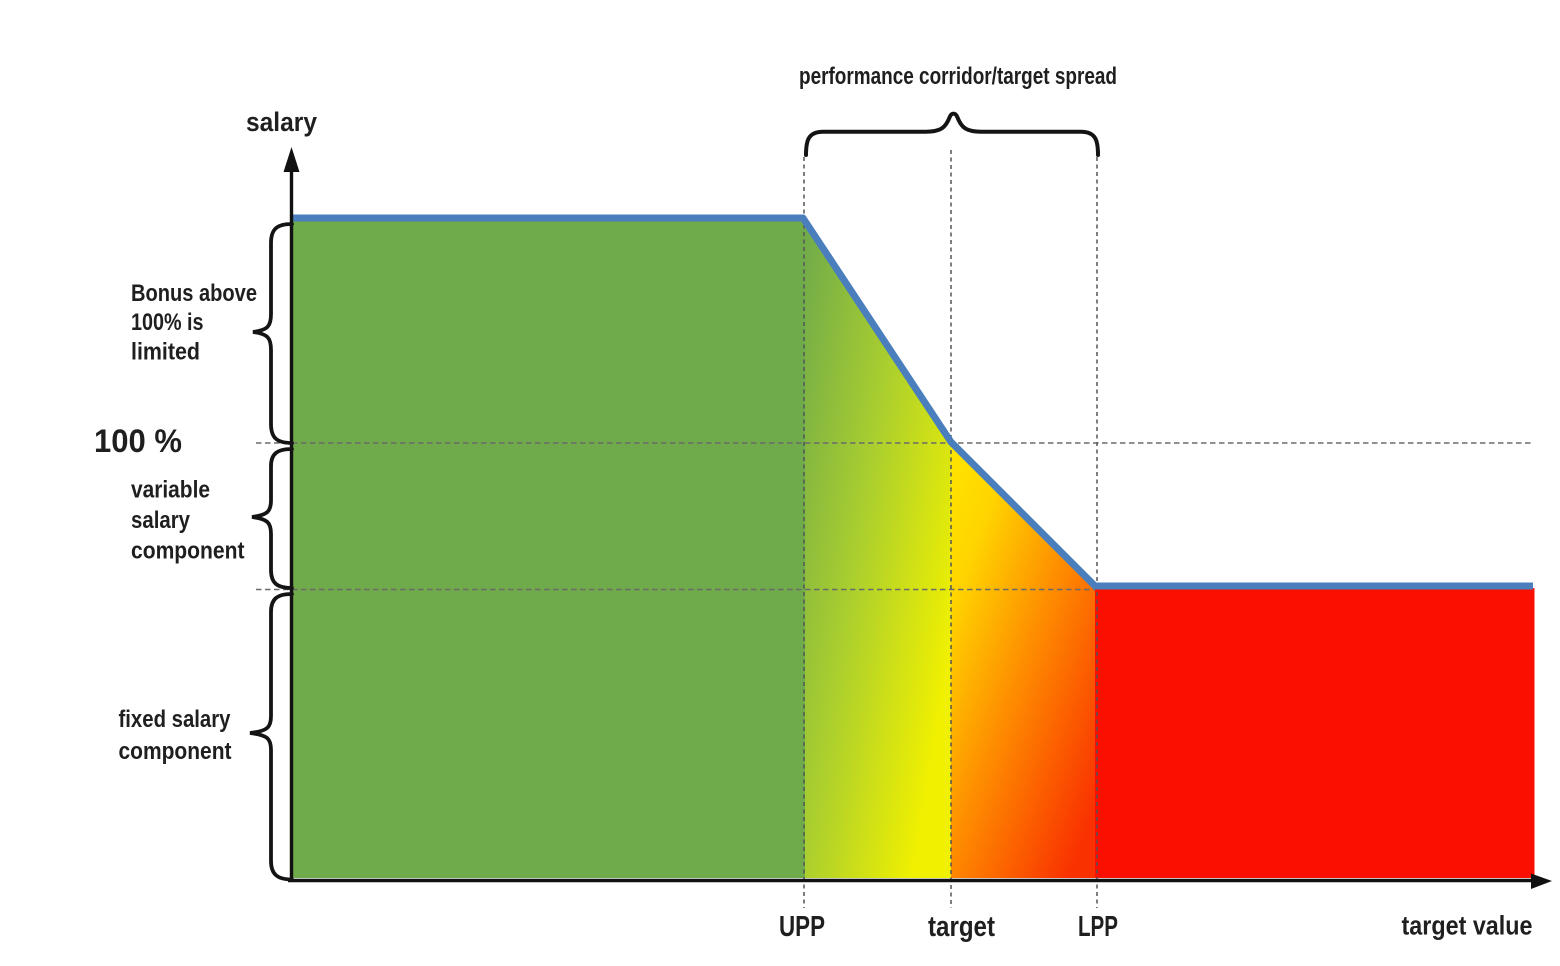 This screenshot has width=1560, height=966. Describe the element at coordinates (194, 293) in the screenshot. I see `svg-text: Bonus above` at that location.